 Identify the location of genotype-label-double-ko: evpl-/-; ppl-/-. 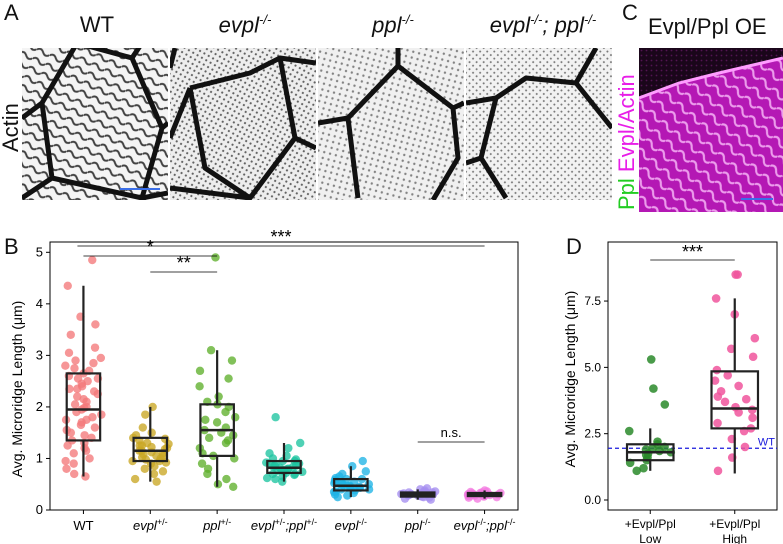
(543, 25).